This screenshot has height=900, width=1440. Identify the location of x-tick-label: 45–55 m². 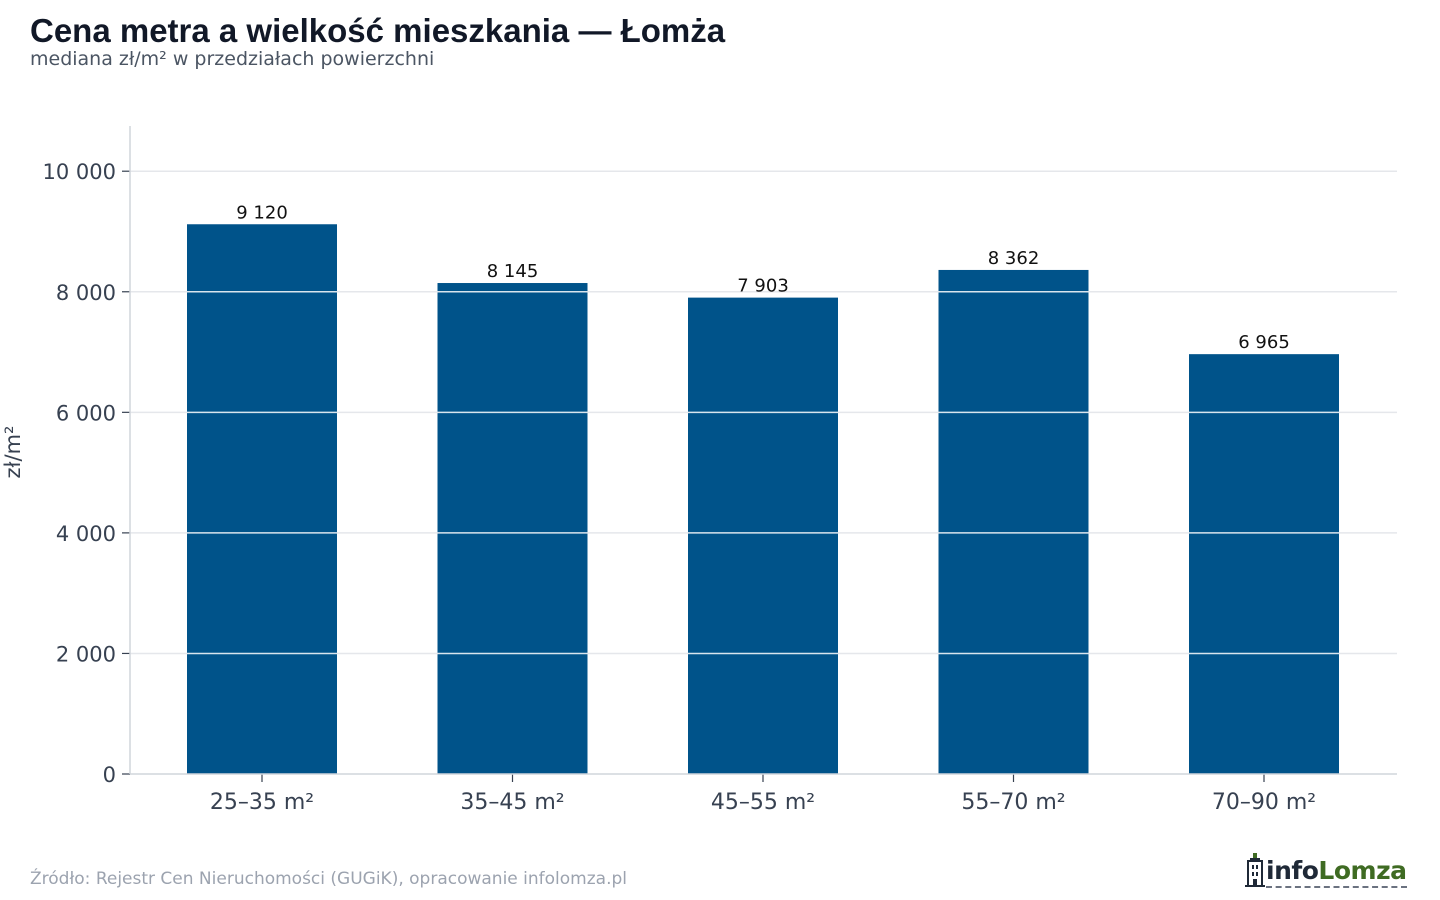
(763, 802).